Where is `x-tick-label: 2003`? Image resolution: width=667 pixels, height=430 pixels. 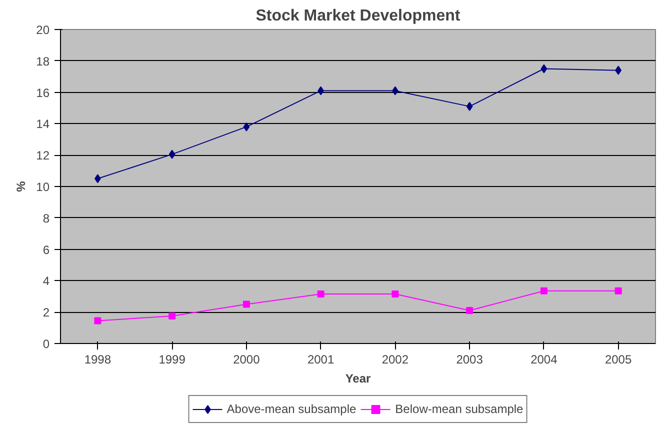
x-tick-label: 2003 is located at coordinates (470, 359).